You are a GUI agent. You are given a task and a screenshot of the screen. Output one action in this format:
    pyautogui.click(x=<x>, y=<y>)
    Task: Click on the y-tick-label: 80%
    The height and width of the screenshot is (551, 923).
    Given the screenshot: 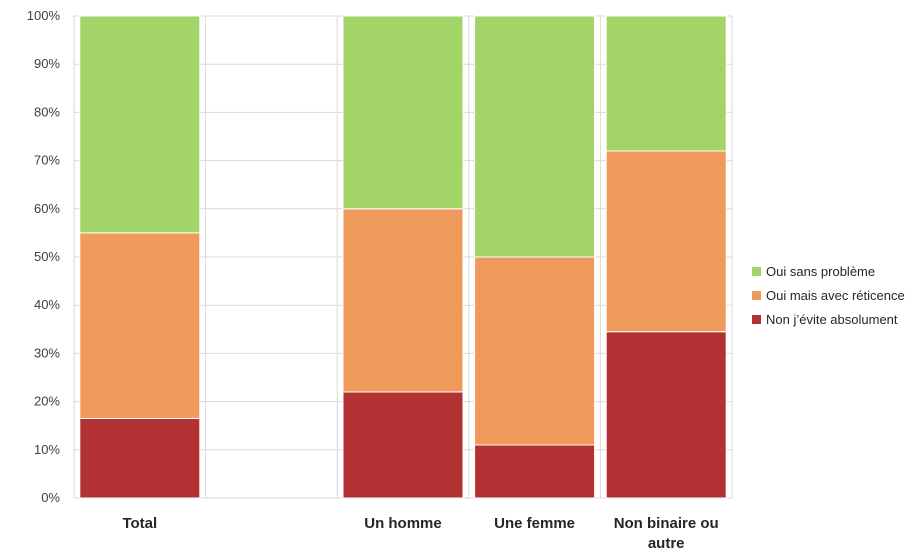 What is the action you would take?
    pyautogui.click(x=47, y=111)
    